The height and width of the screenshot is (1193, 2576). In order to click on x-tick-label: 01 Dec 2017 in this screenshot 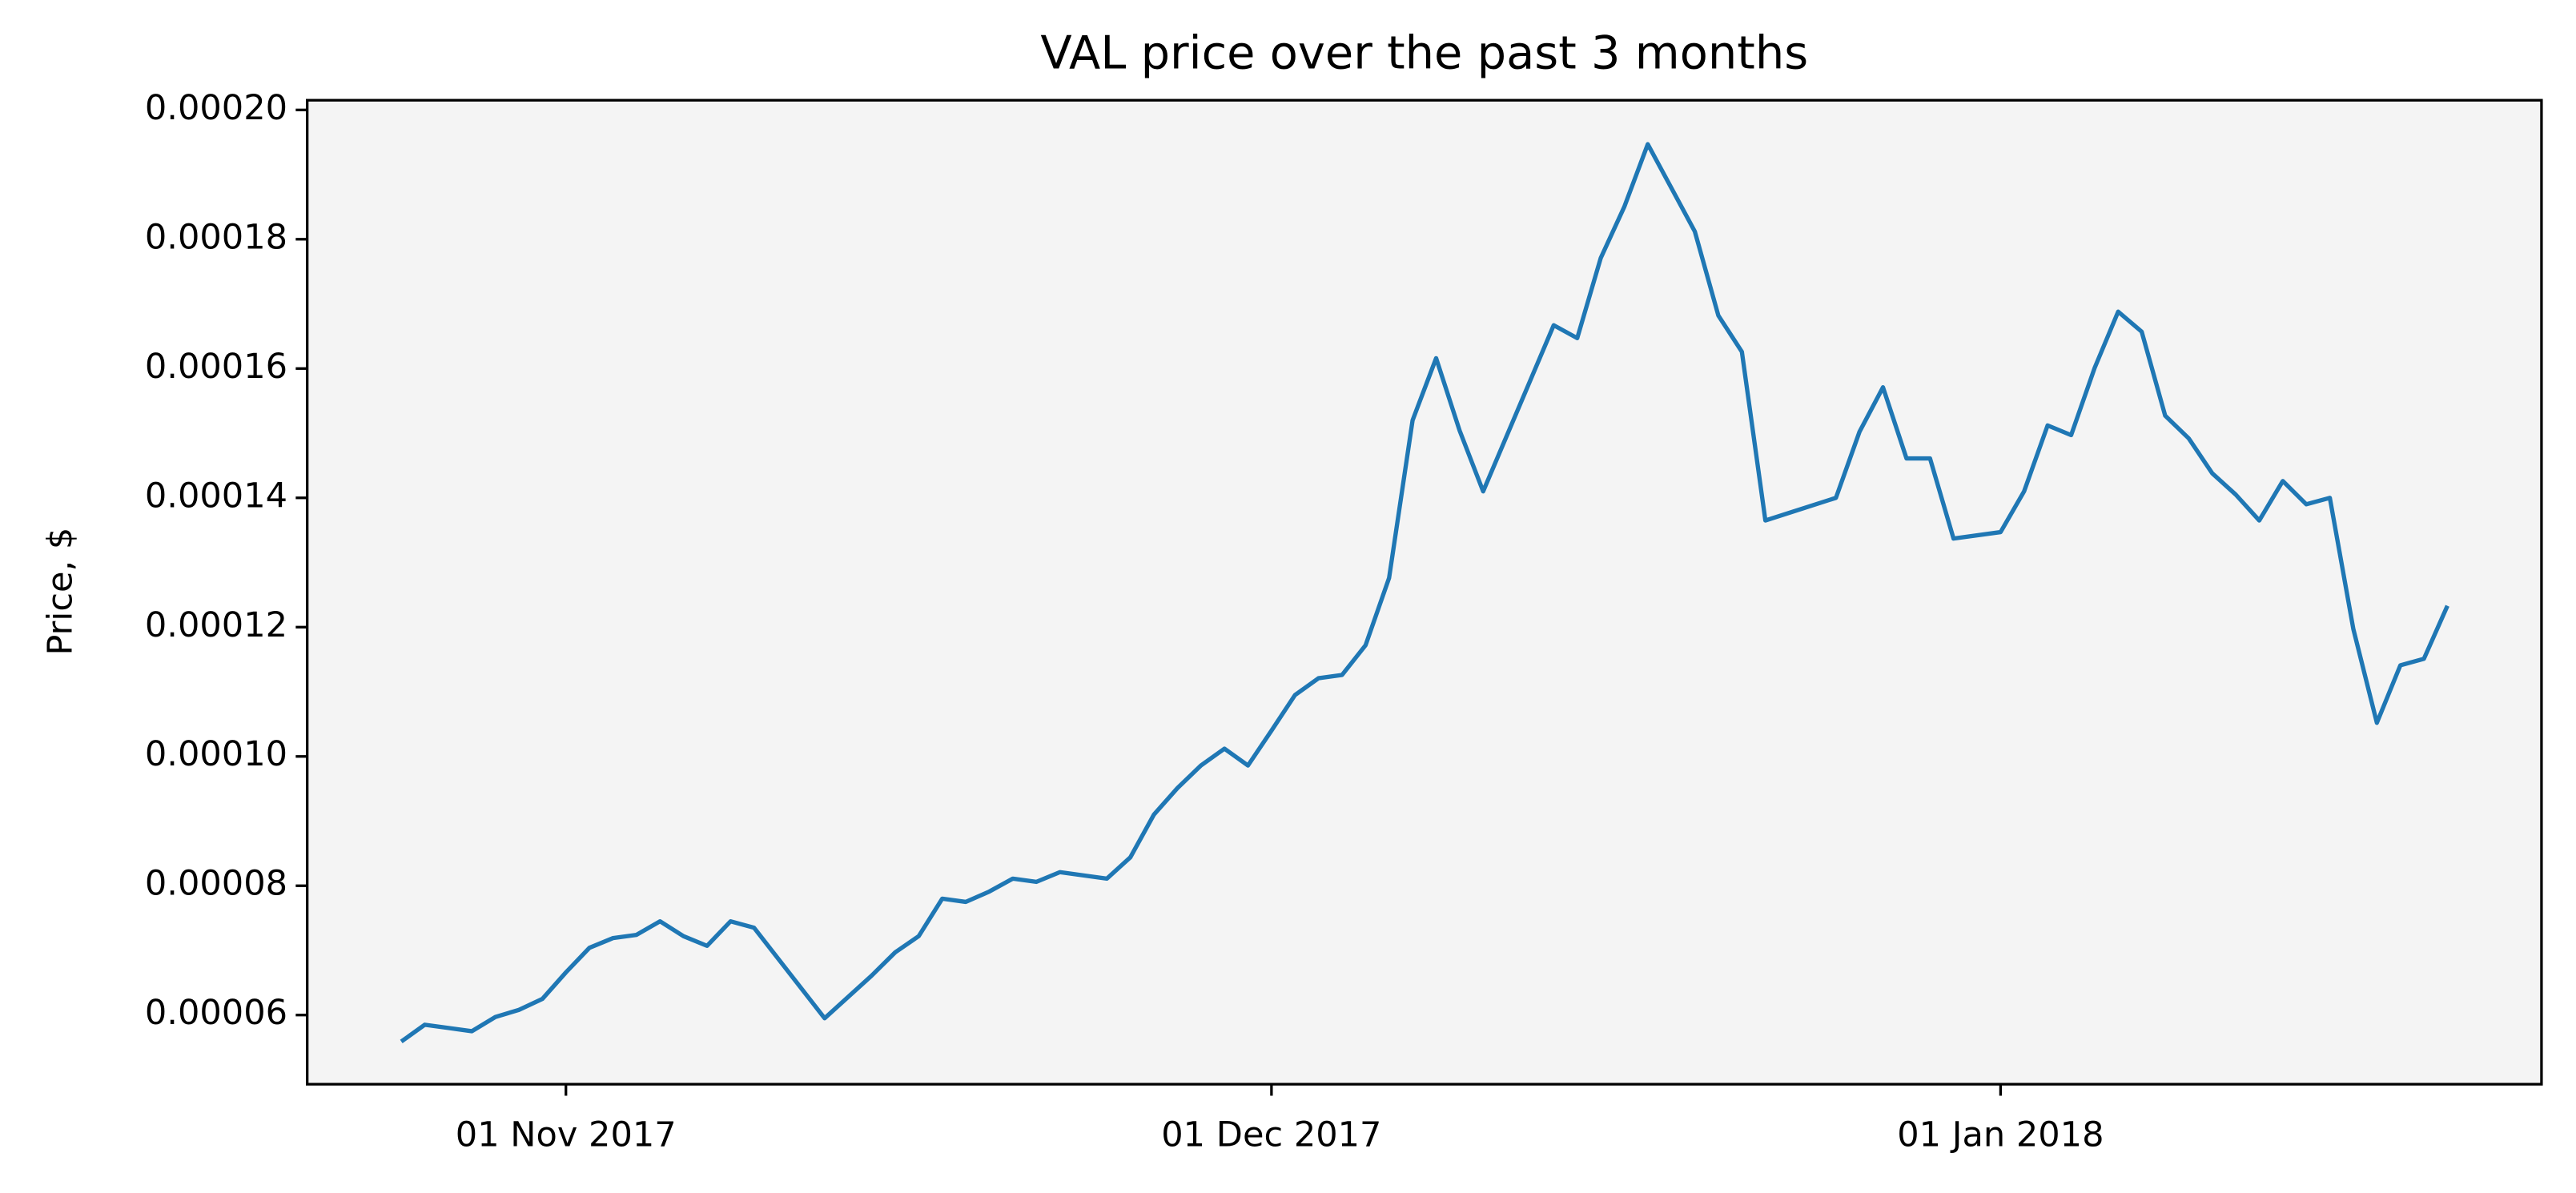, I will do `click(1271, 1135)`.